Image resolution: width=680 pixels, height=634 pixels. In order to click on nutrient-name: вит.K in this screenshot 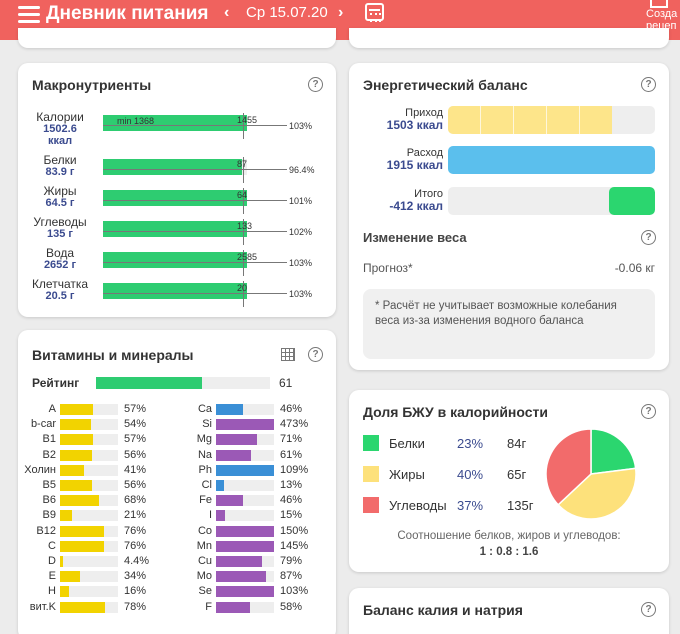, I will do `click(42, 606)`.